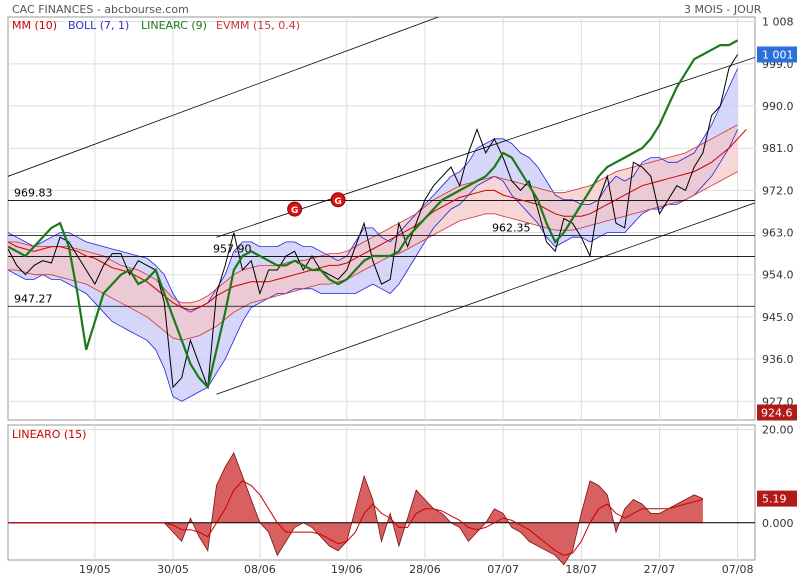 The width and height of the screenshot is (800, 580). I want to click on osc-y-tick-label: 20.00, so click(778, 430).